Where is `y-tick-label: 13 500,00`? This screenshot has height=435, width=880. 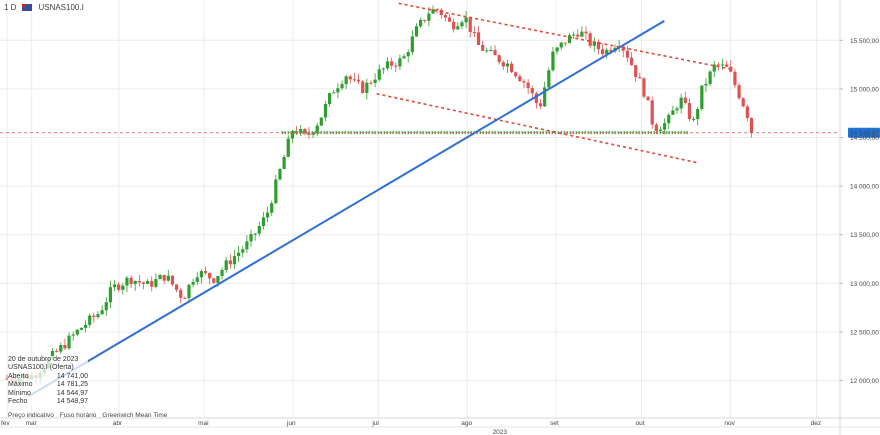
y-tick-label: 13 500,00 is located at coordinates (864, 235).